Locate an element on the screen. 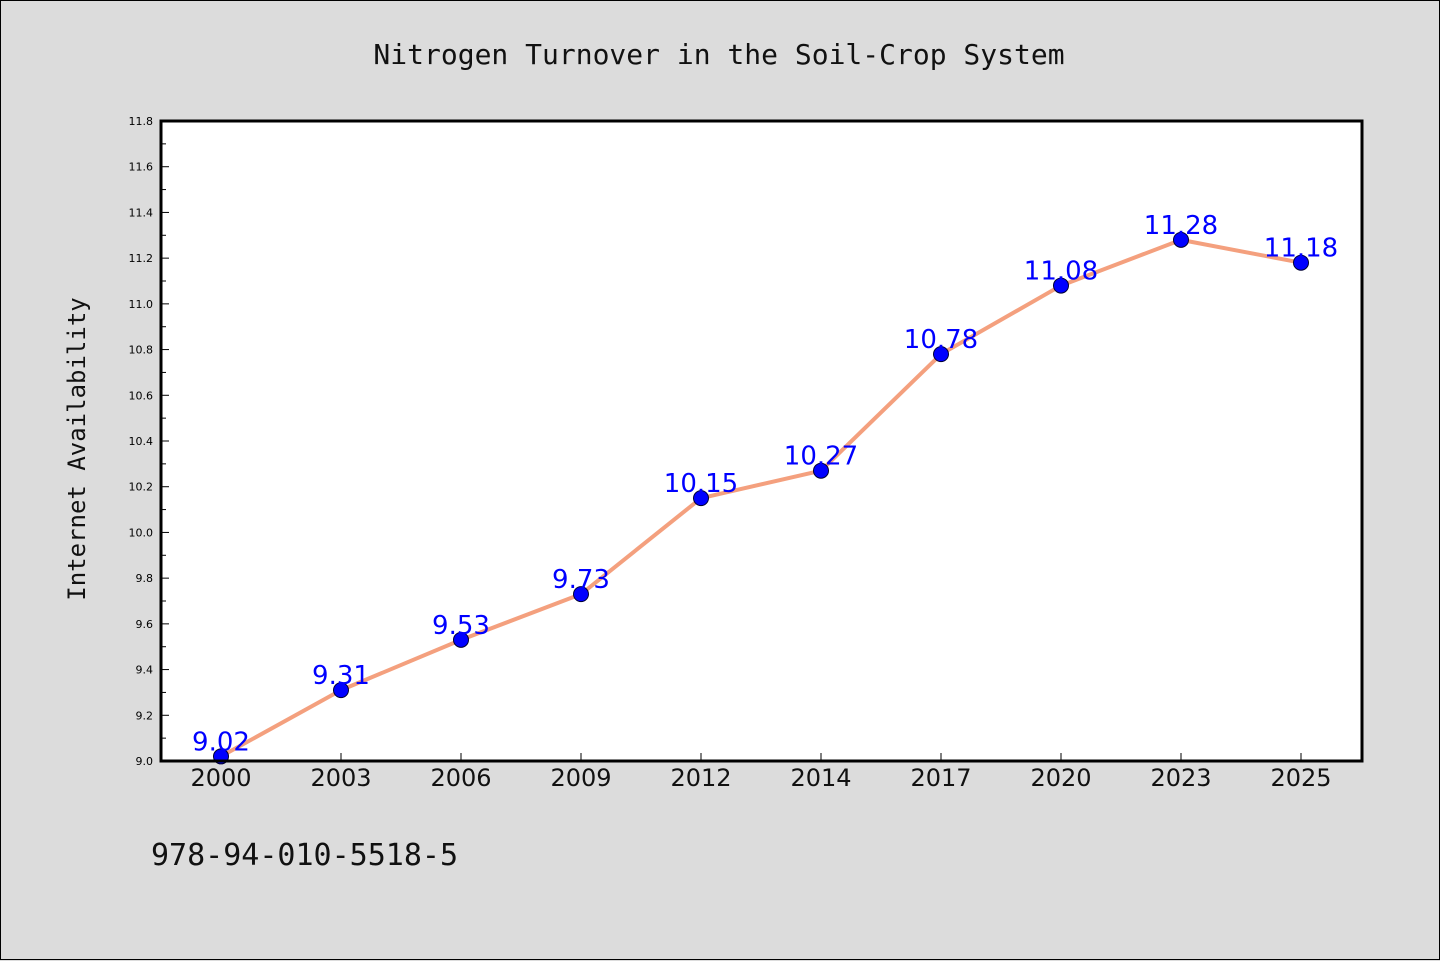  x-tick-label: 2023 is located at coordinates (1180, 778).